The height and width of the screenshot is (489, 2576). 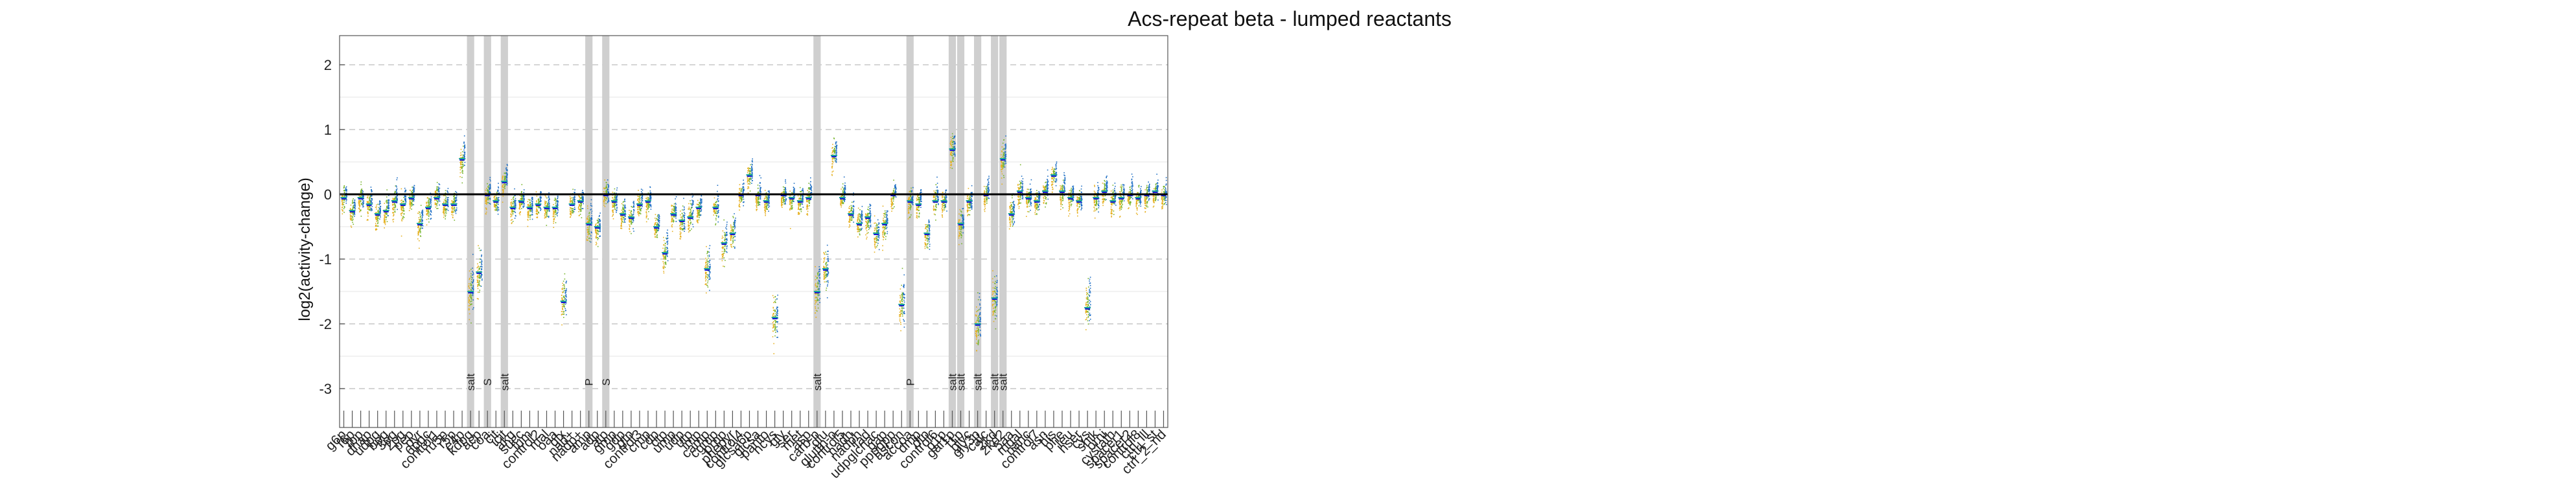 What do you see at coordinates (305, 249) in the screenshot?
I see `y-axis-label: log2(activity-change)` at bounding box center [305, 249].